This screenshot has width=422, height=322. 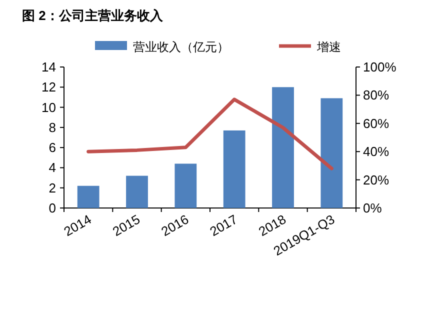 I want to click on x-tick-label: 2016, so click(x=175, y=226).